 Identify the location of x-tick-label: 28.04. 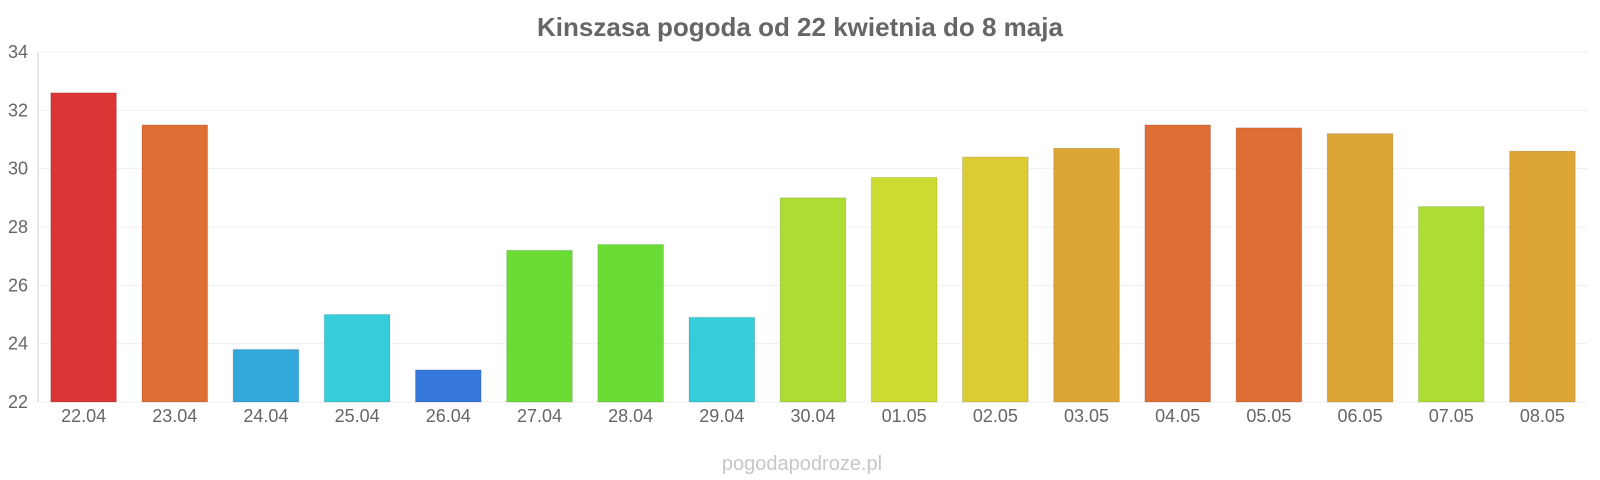
(630, 416).